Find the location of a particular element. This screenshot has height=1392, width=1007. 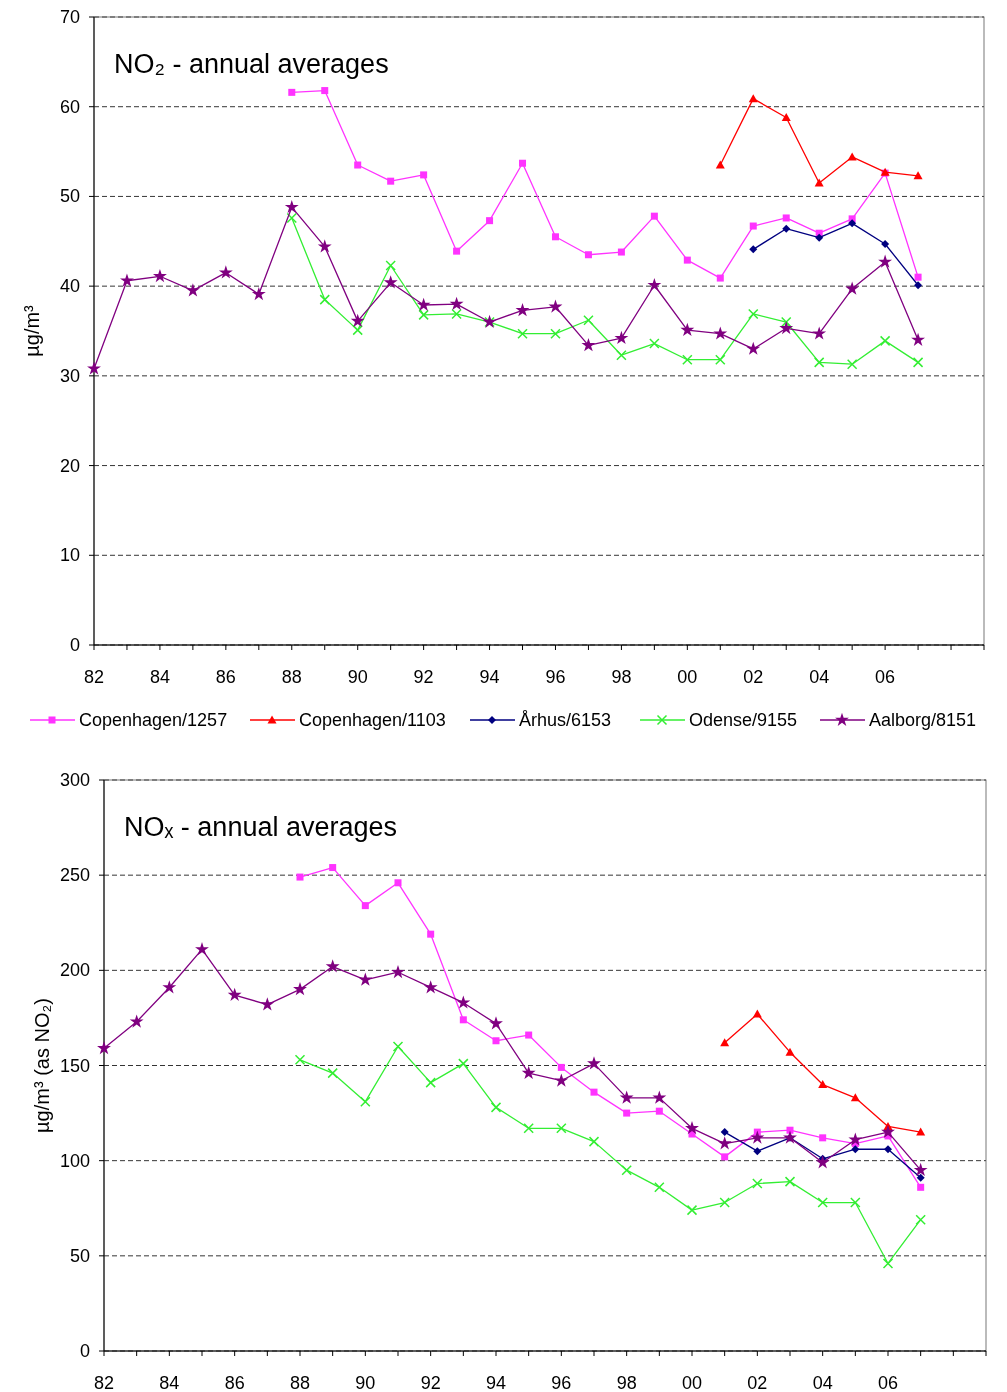

legend-label: Århus/6153 is located at coordinates (565, 720).